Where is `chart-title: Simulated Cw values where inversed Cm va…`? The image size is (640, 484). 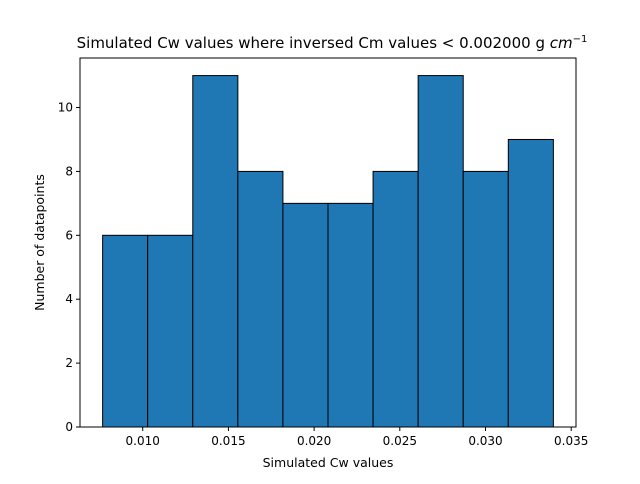 chart-title: Simulated Cw values where inversed Cm va… is located at coordinates (332, 43).